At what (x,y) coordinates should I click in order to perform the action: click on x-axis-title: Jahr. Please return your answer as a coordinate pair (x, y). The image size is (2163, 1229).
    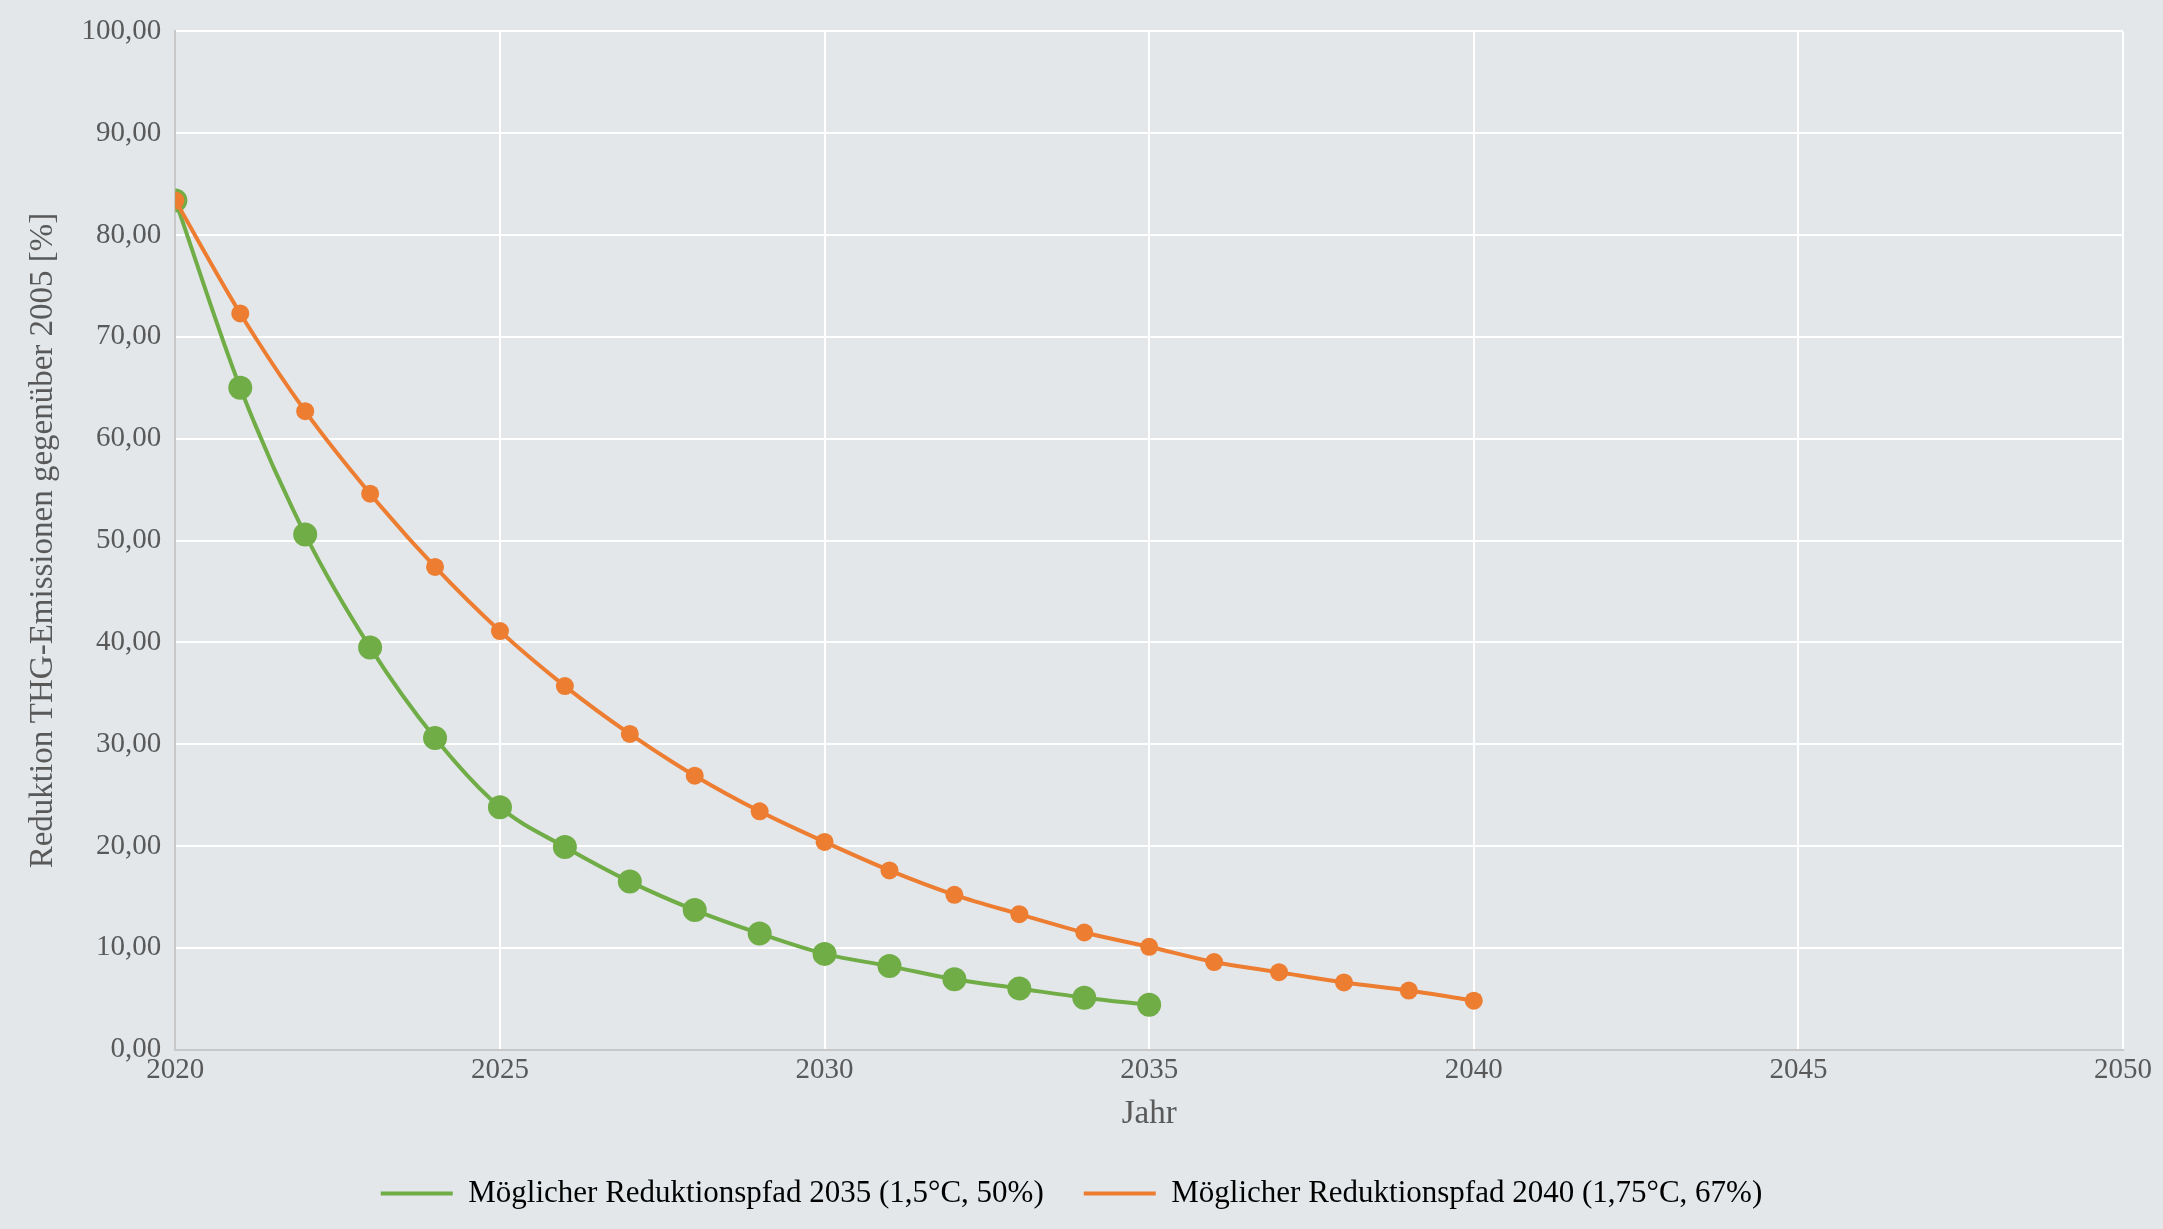
    Looking at the image, I should click on (1149, 1111).